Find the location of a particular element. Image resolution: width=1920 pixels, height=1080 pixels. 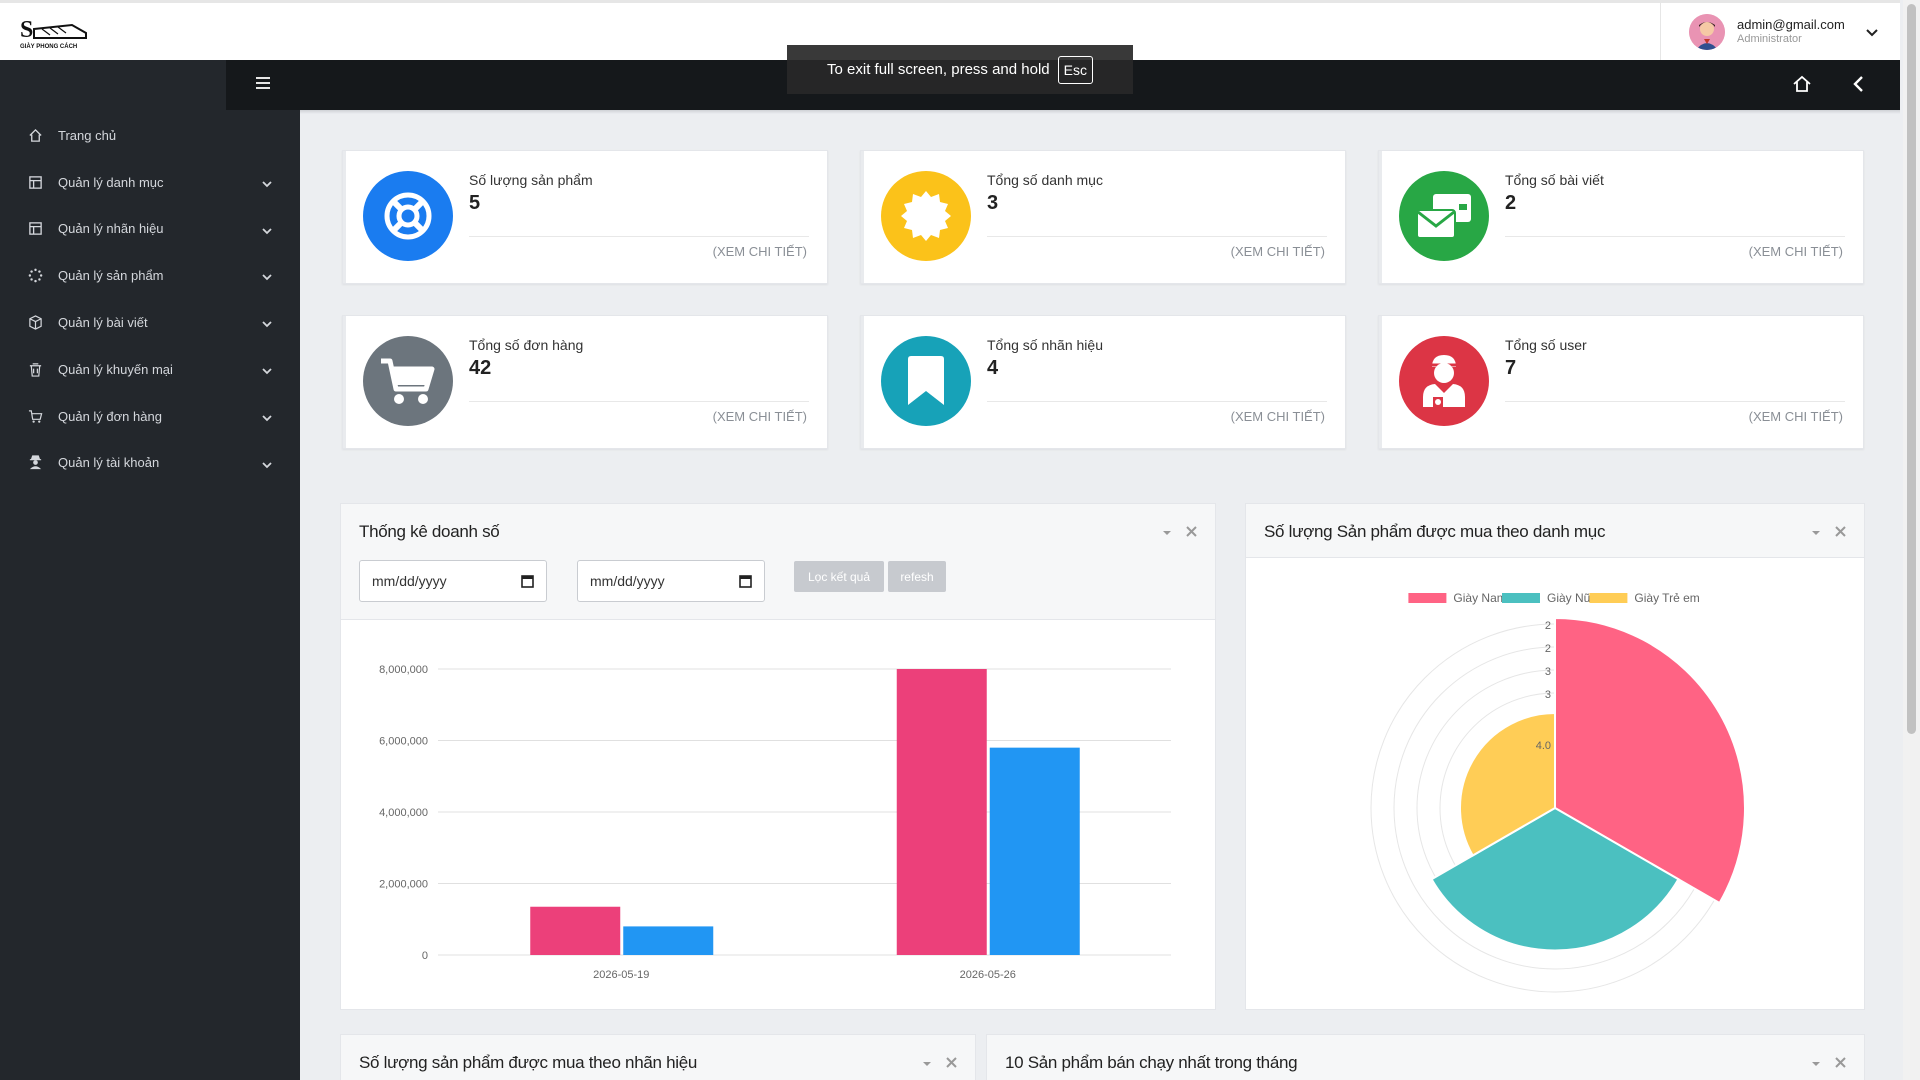

sidebar-item-home: Trang chủ is located at coordinates (150, 135).